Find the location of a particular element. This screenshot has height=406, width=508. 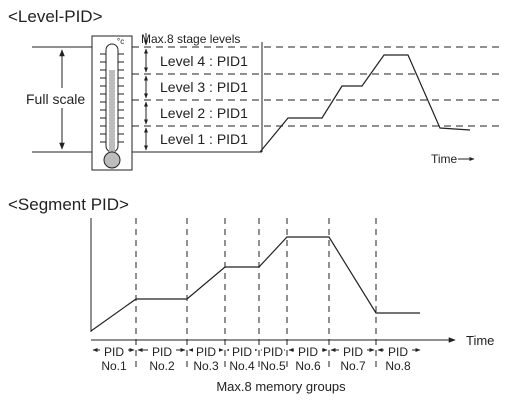

pid-group-1-line2: No.1 is located at coordinates (114, 366).